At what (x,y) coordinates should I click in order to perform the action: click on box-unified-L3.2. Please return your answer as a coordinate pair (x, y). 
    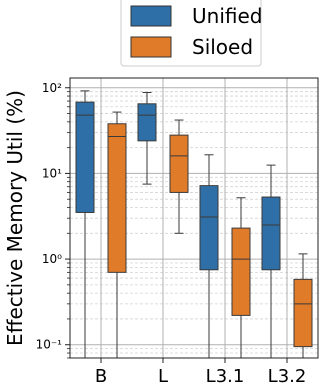
    Looking at the image, I should click on (271, 261).